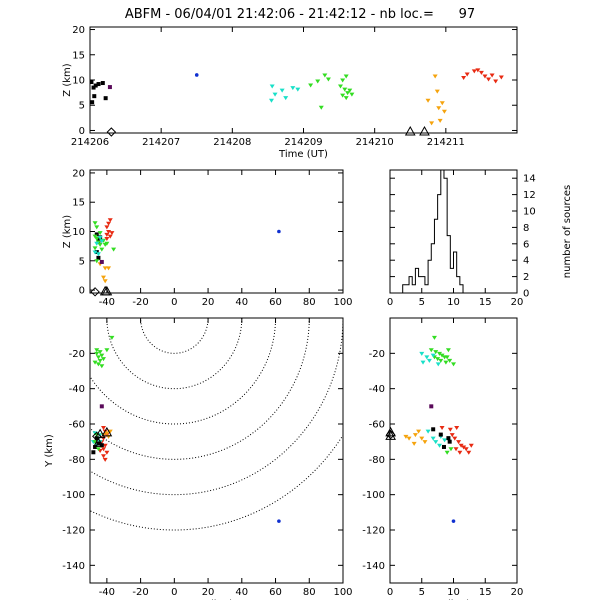 Image resolution: width=600 pixels, height=605 pixels. What do you see at coordinates (446, 142) in the screenshot?
I see `x-tick-label: 214211` at bounding box center [446, 142].